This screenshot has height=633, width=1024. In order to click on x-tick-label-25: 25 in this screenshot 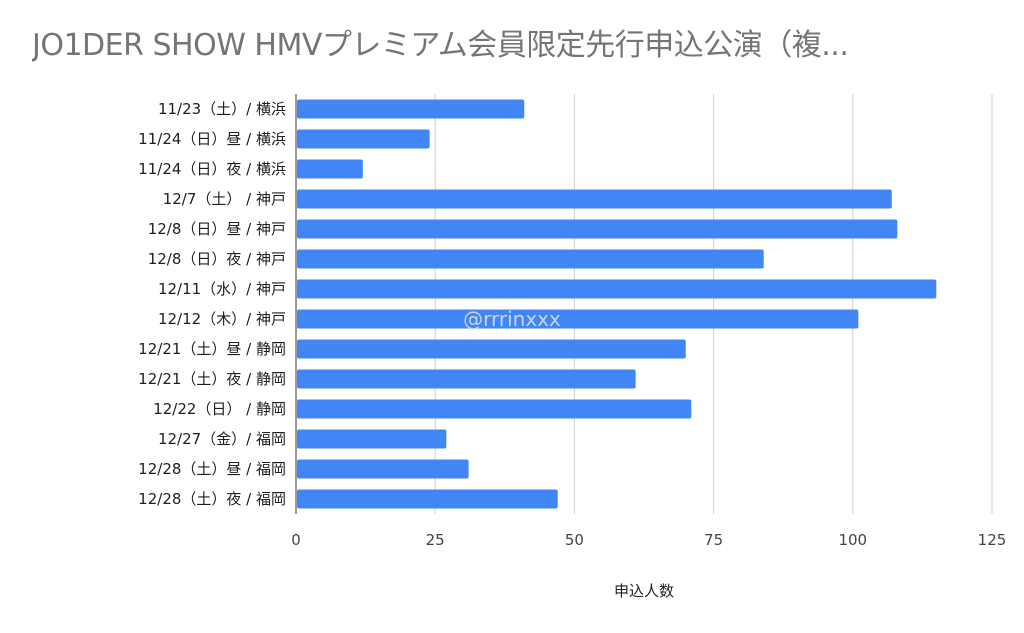, I will do `click(435, 540)`.